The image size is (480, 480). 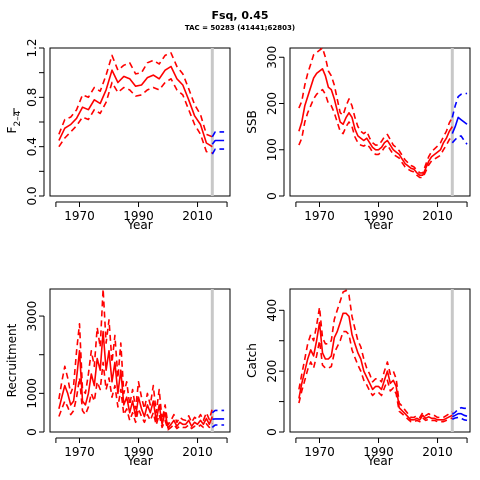 I want to click on y-axis-label: Catch, so click(x=252, y=360).